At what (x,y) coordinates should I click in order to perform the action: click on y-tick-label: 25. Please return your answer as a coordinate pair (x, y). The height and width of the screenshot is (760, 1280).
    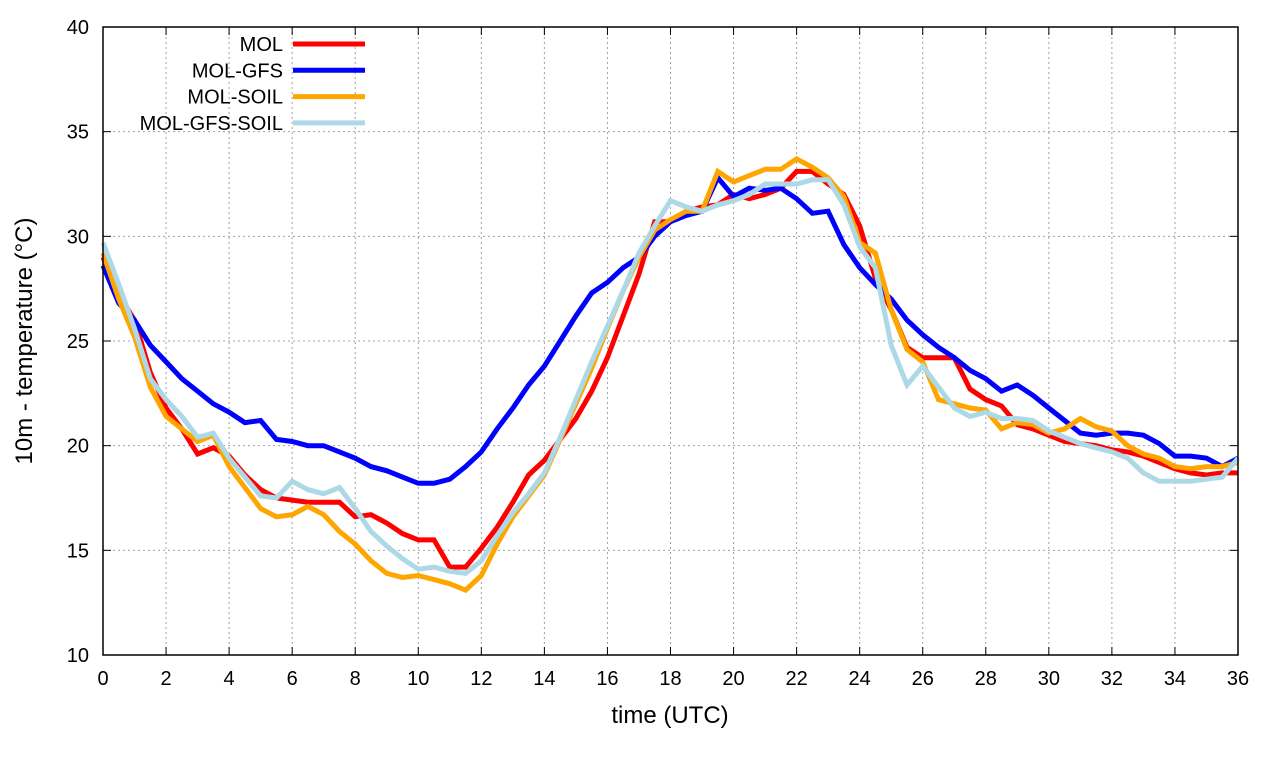
    Looking at the image, I should click on (78, 342).